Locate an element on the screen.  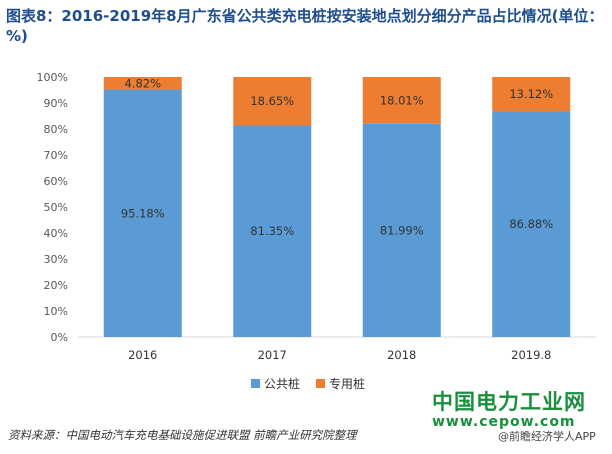
y-tick-label: 60% is located at coordinates (56, 181).